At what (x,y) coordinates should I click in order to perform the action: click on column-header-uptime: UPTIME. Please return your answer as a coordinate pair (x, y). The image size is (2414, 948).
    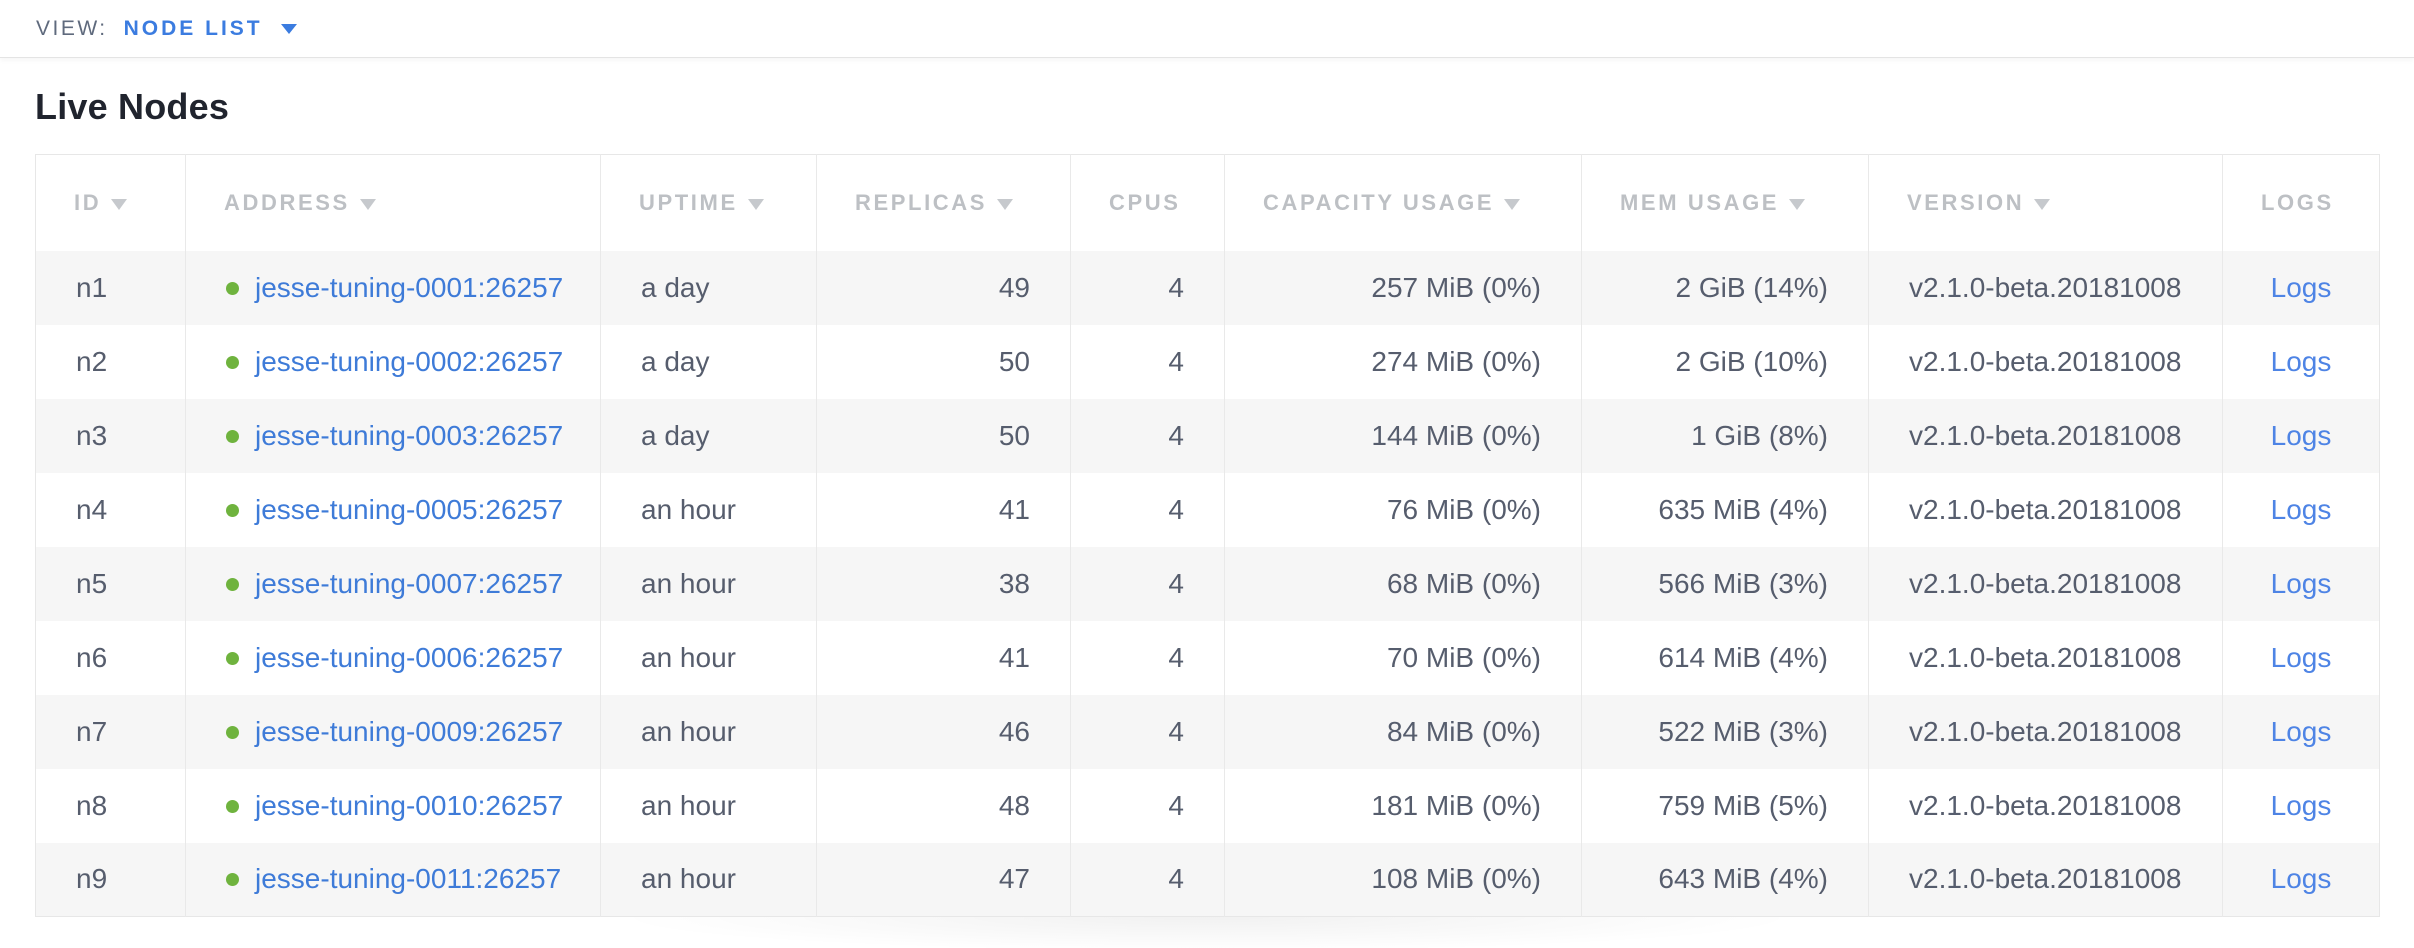
    Looking at the image, I should click on (708, 202).